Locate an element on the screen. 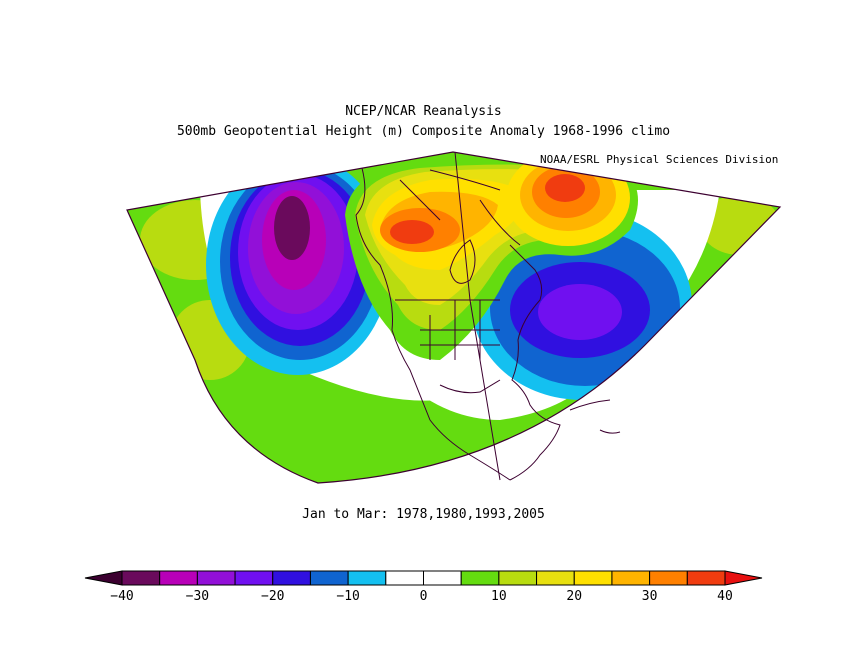  colorbar-tick-label: 30 is located at coordinates (650, 596).